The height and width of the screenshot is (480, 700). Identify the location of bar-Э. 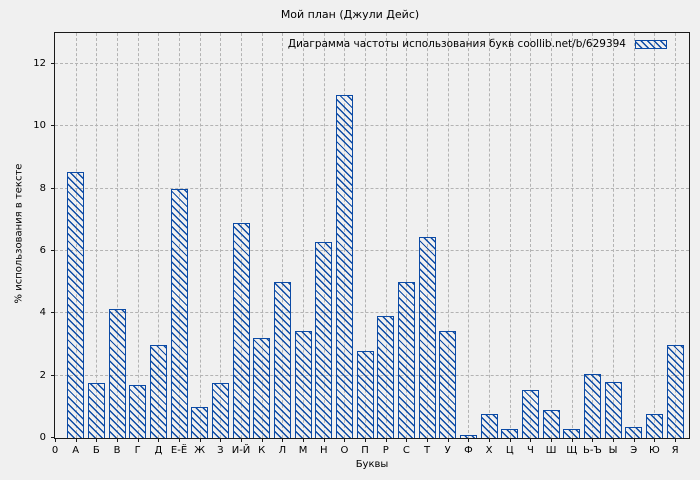
(634, 432).